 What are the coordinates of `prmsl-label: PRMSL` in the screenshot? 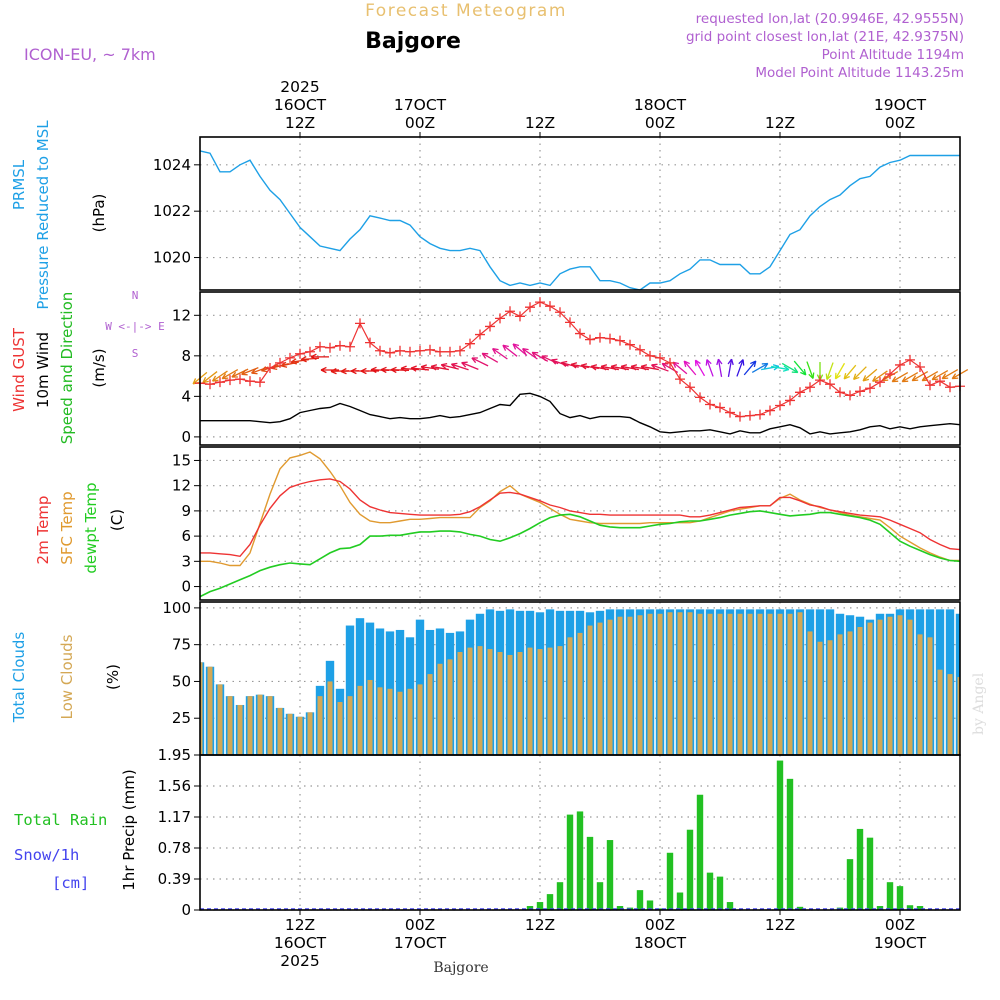 It's located at (19, 184).